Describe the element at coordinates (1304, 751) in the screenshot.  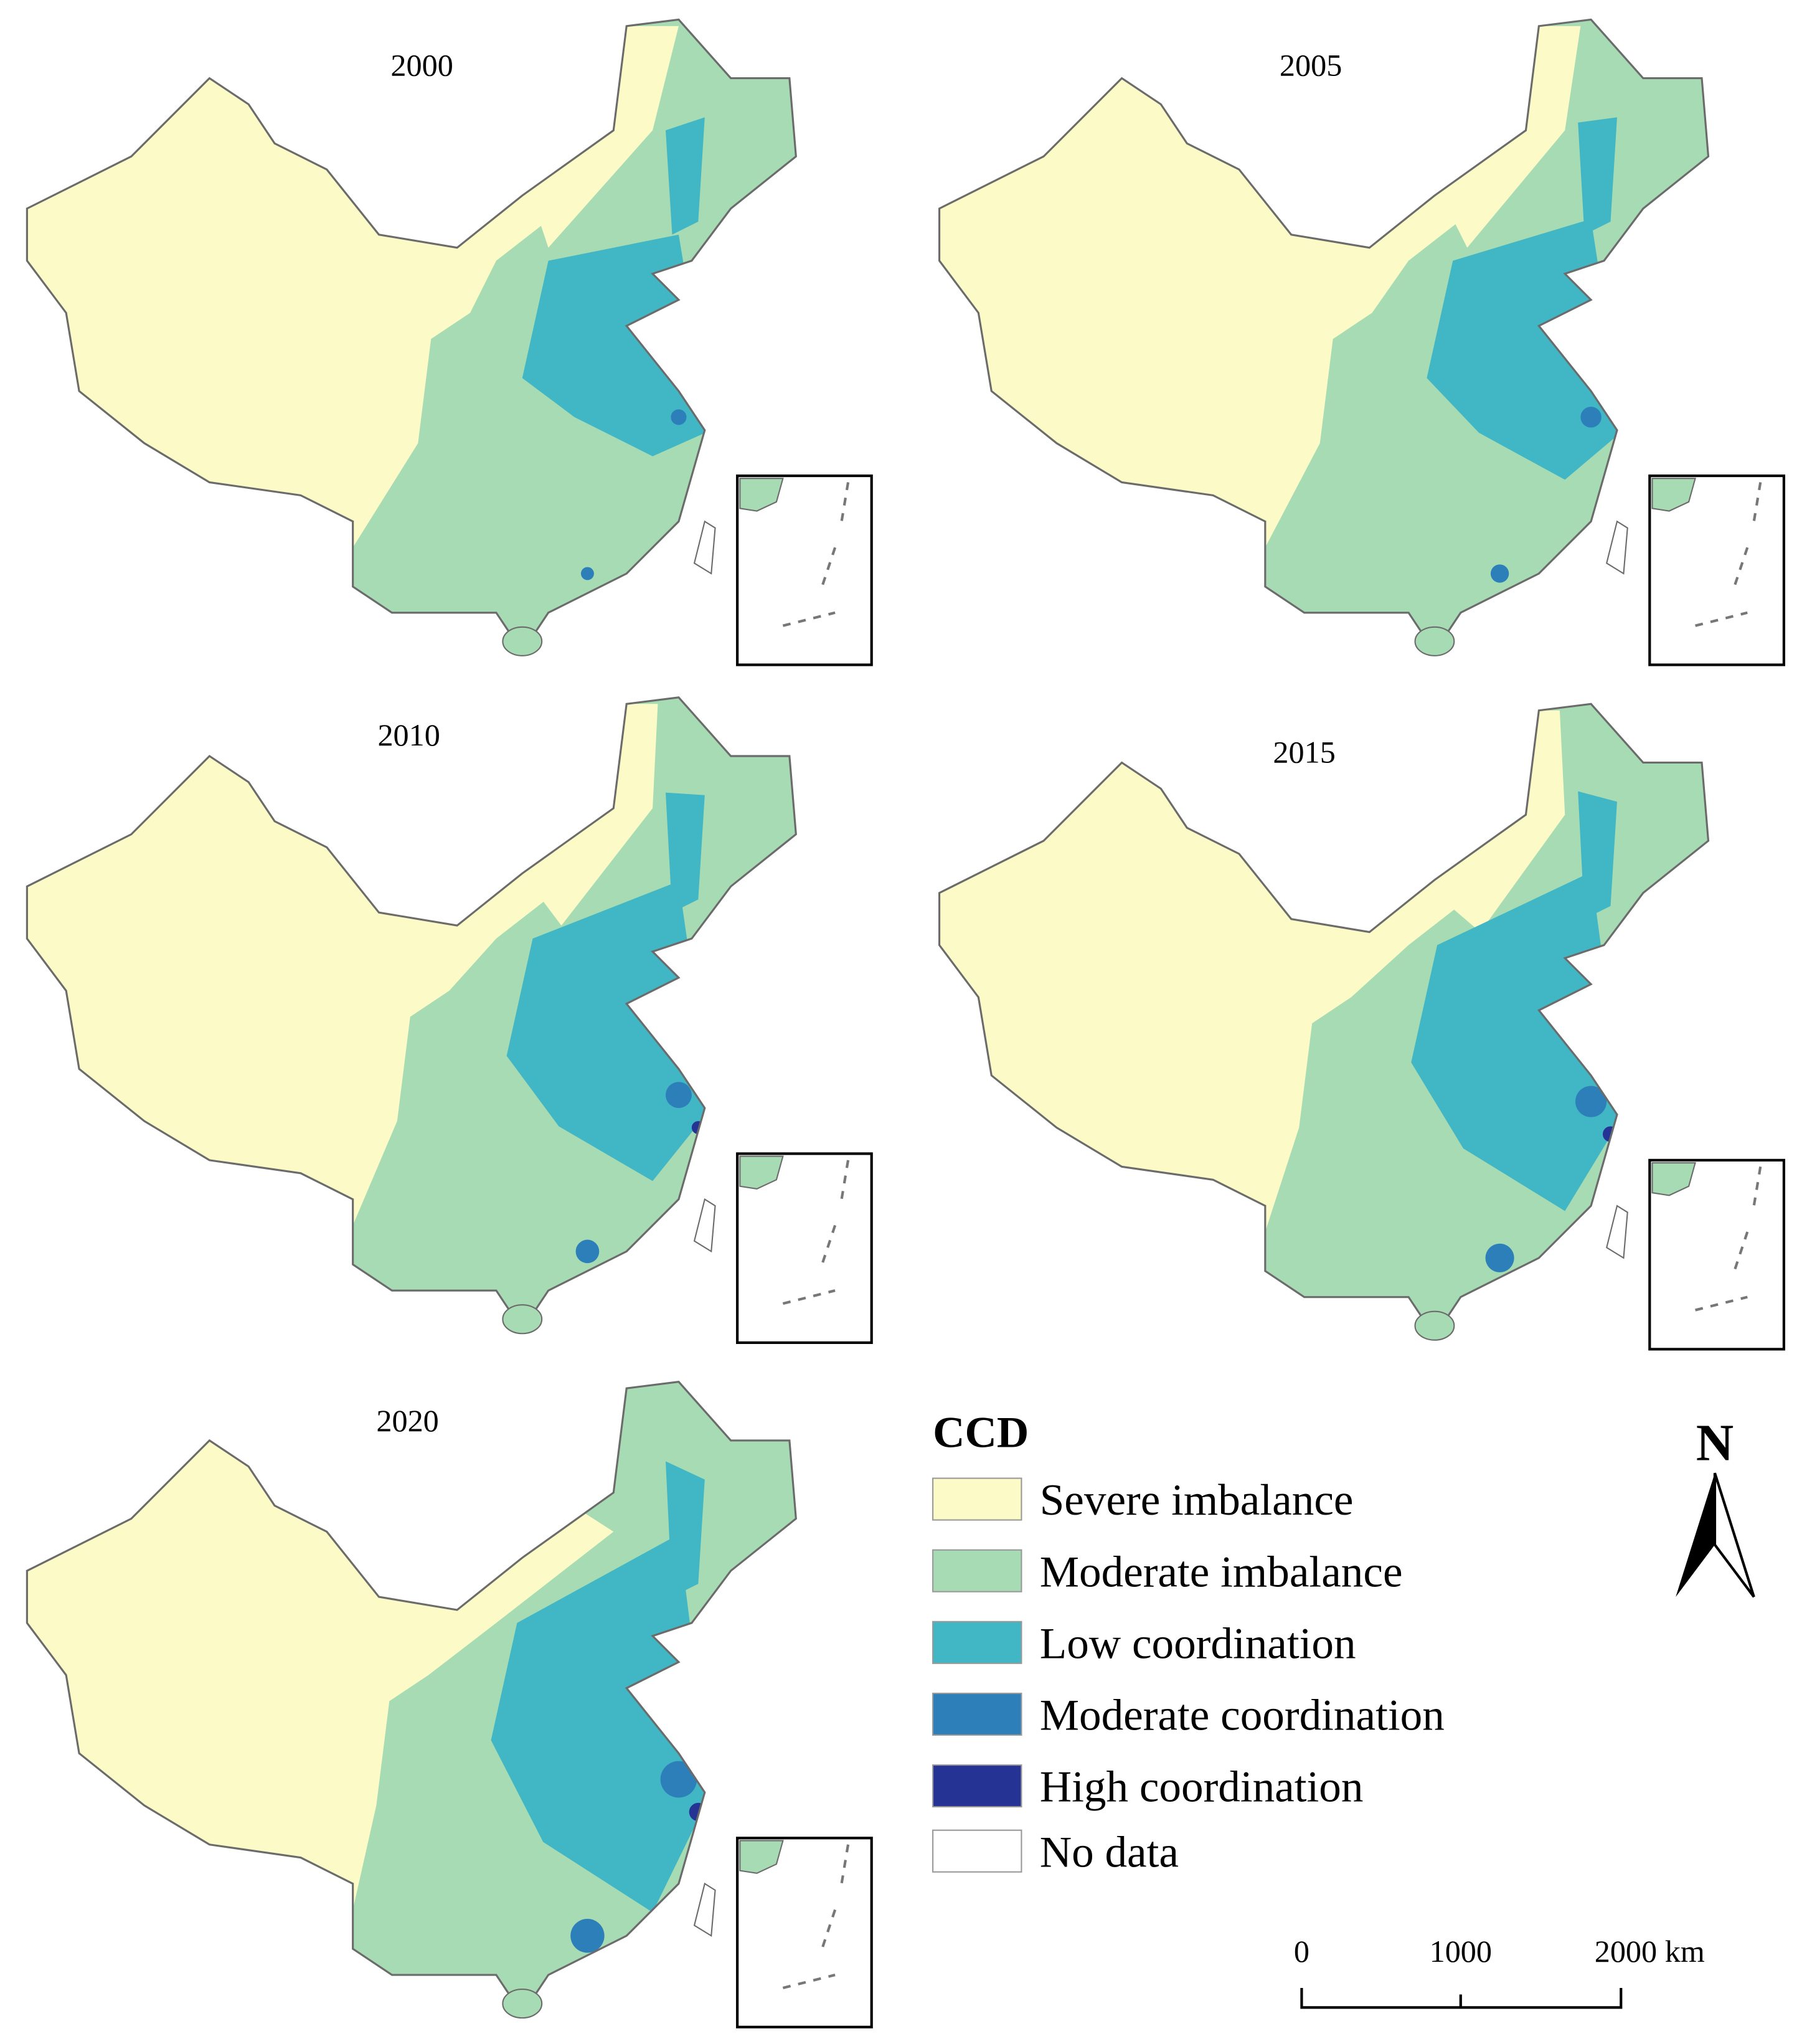
I see `year-label: 2015` at that location.